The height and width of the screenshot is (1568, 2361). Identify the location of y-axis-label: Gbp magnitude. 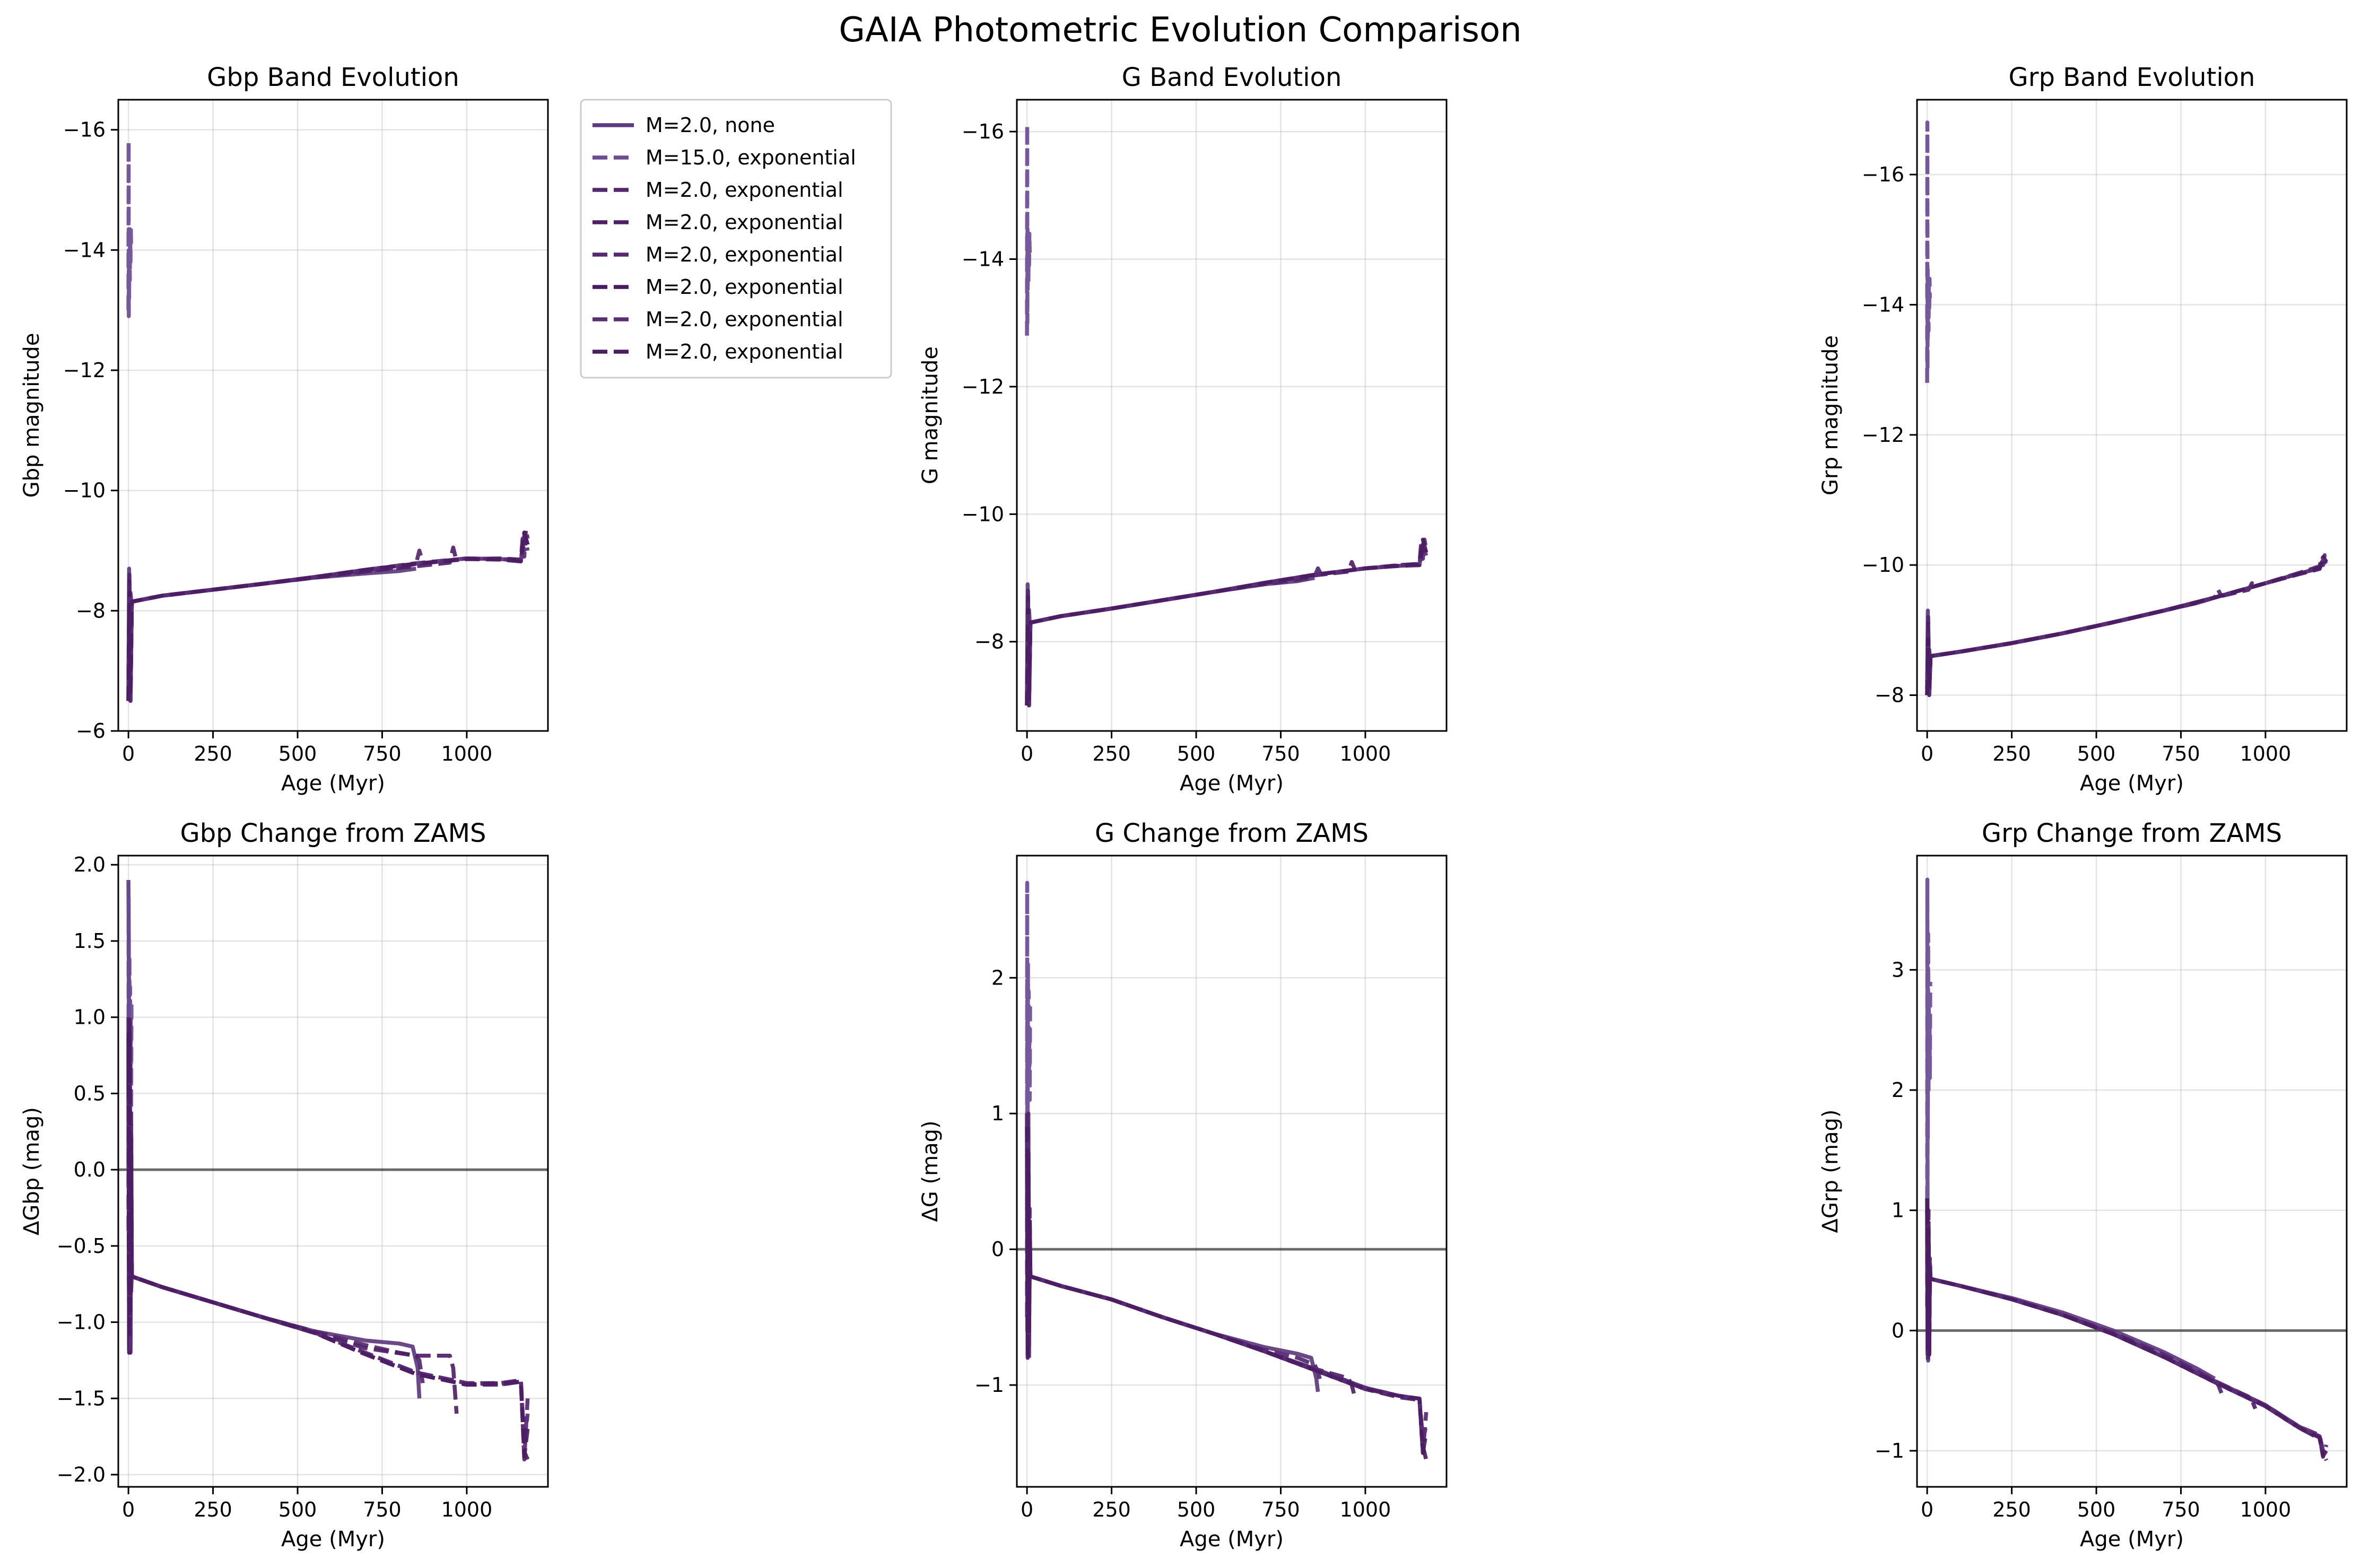
(32, 416).